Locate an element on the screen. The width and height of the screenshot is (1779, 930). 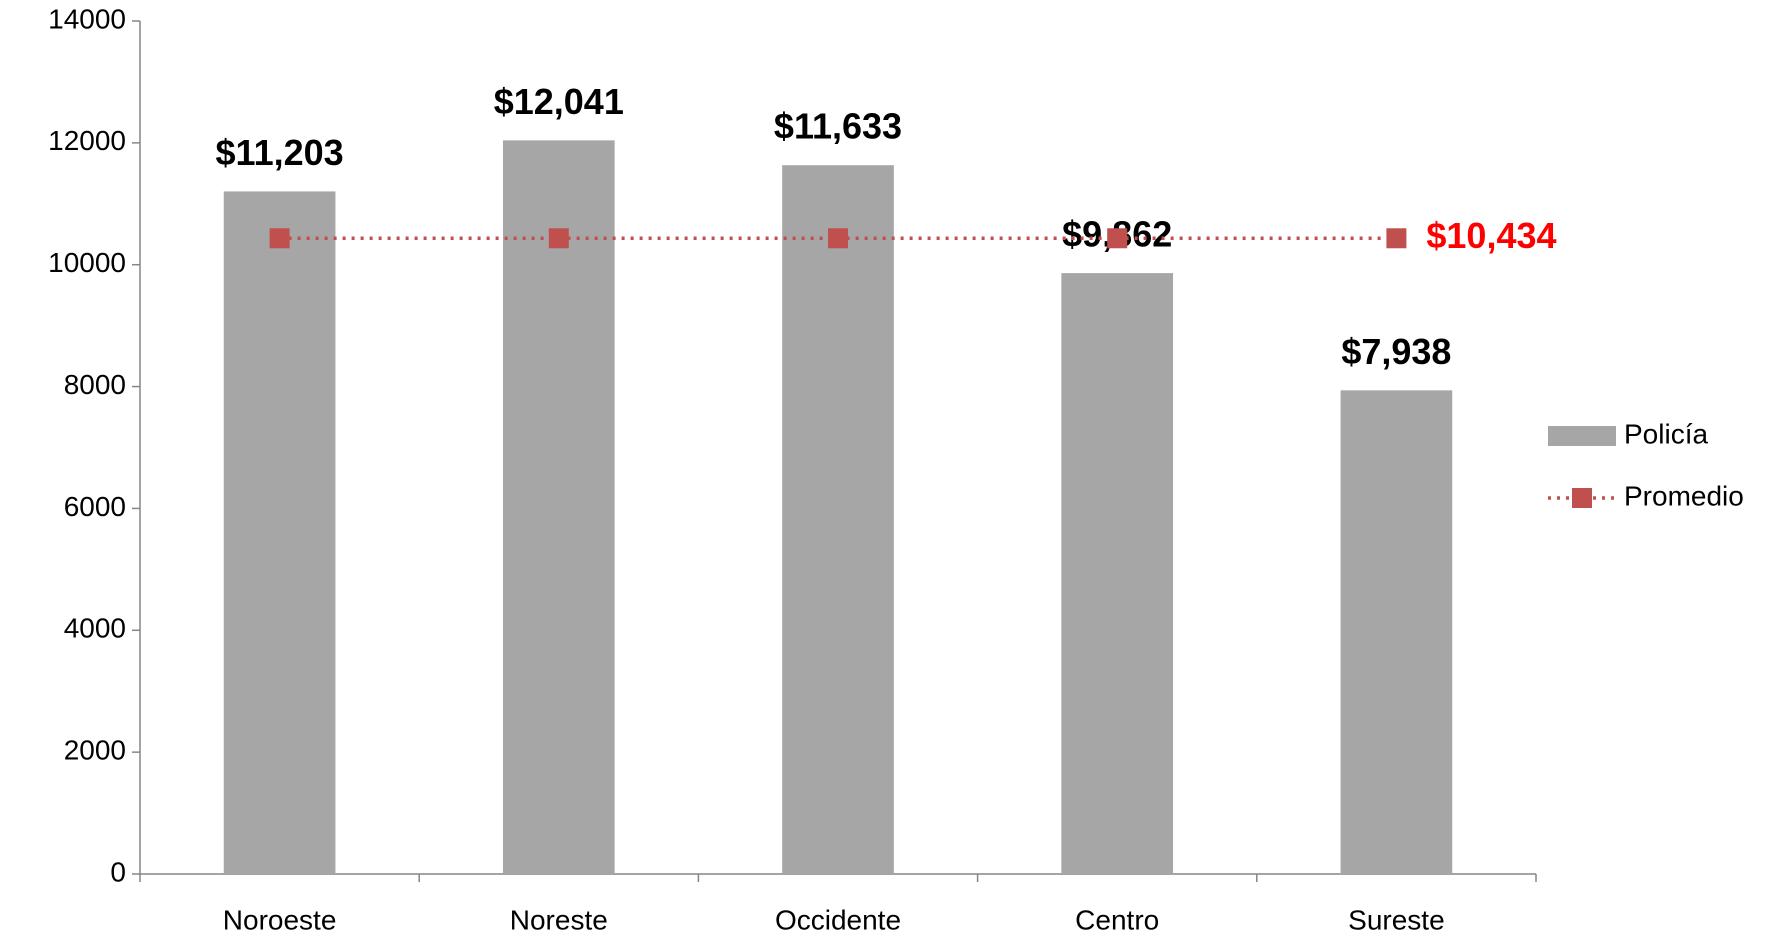
y-tick-label: 12000 is located at coordinates (87, 140).